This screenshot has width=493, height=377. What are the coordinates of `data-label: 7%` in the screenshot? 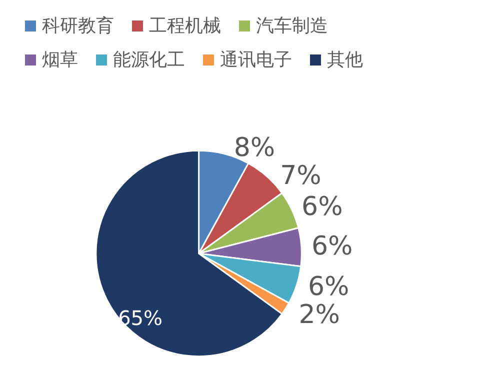 It's located at (301, 176).